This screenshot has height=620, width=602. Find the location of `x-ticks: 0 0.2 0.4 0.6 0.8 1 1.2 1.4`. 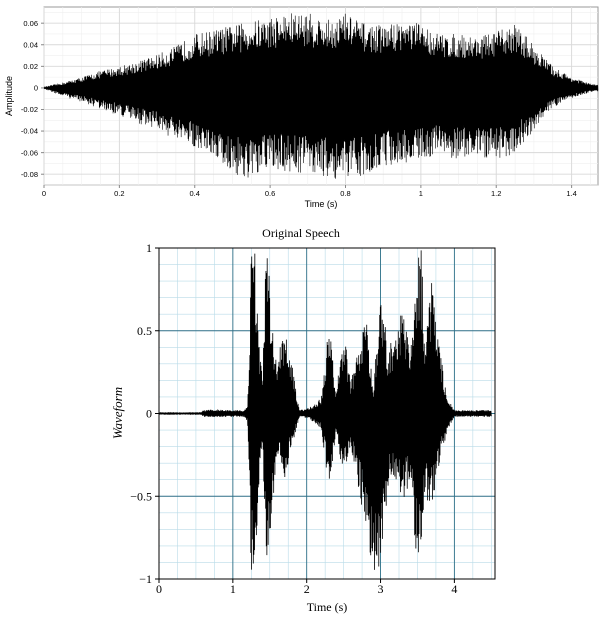

x-ticks: 0 0.2 0.4 0.6 0.8 1 1.2 1.4 is located at coordinates (309, 191).